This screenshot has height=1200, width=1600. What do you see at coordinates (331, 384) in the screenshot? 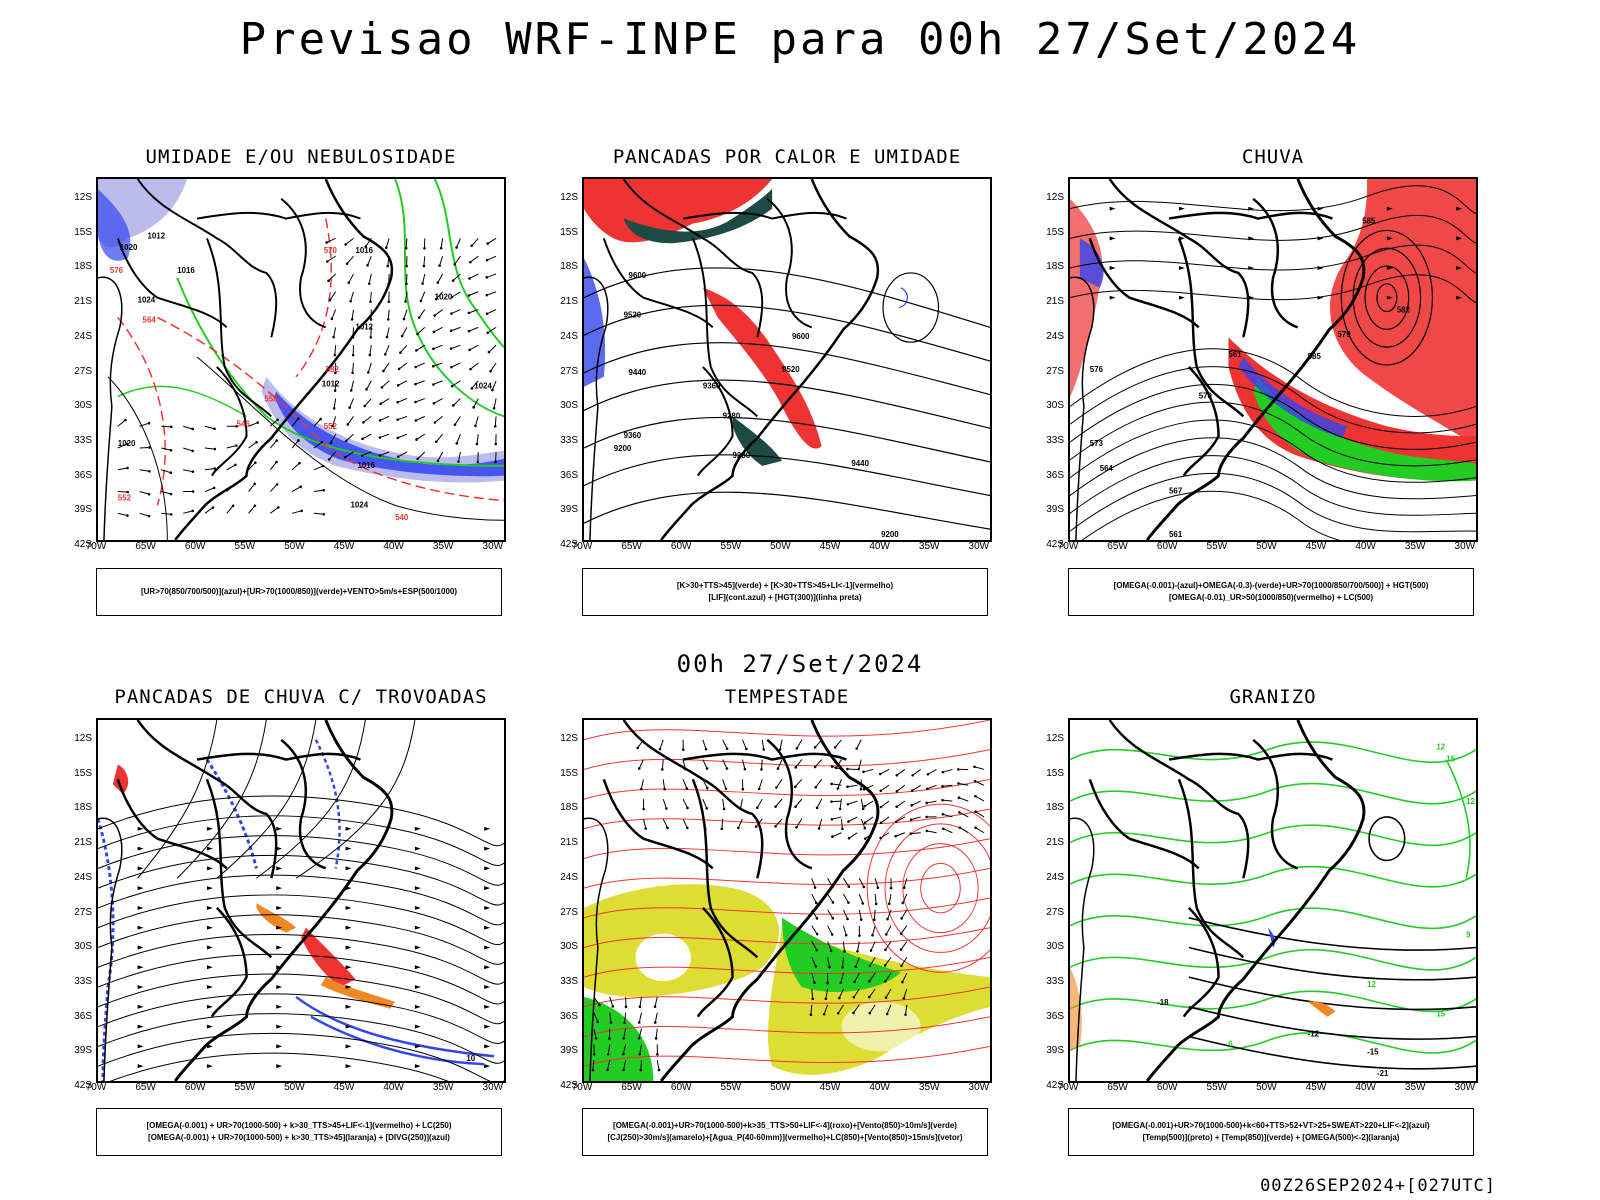
I see `contour-label: 1012` at bounding box center [331, 384].